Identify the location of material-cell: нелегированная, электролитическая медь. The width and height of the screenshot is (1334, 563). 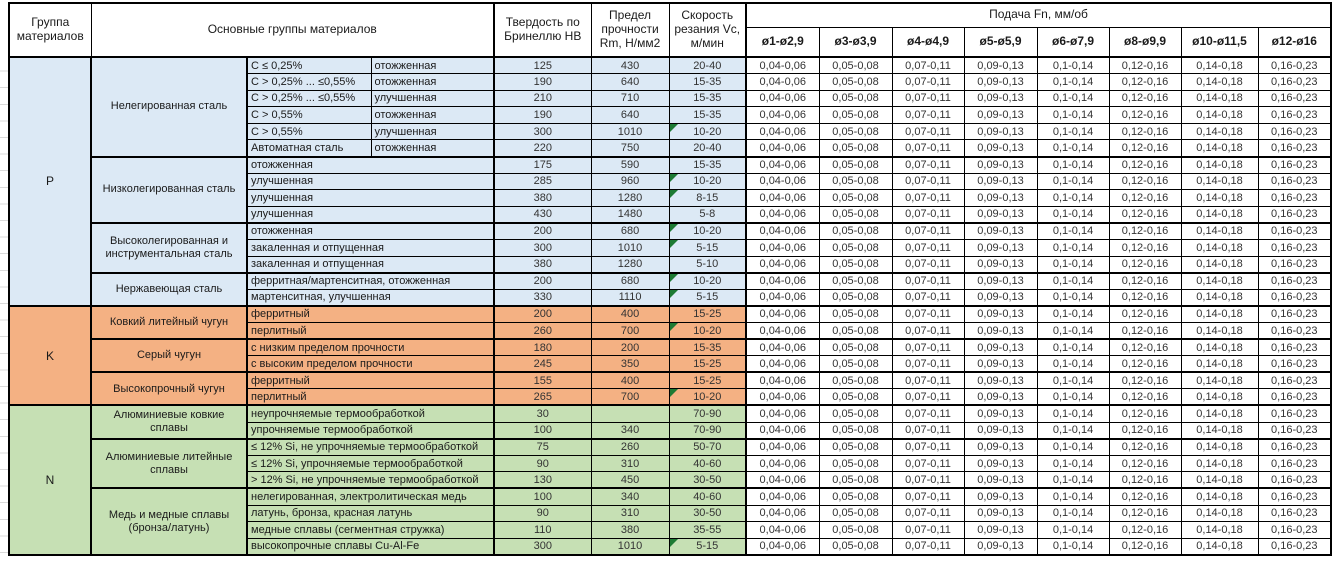
(370, 496).